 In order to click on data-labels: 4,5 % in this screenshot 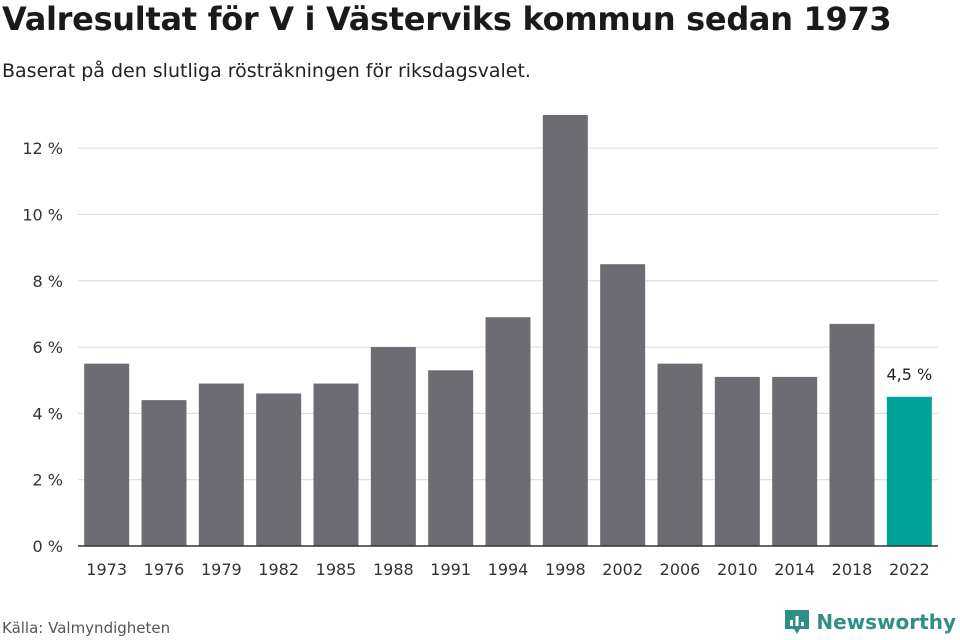, I will do `click(909, 374)`.